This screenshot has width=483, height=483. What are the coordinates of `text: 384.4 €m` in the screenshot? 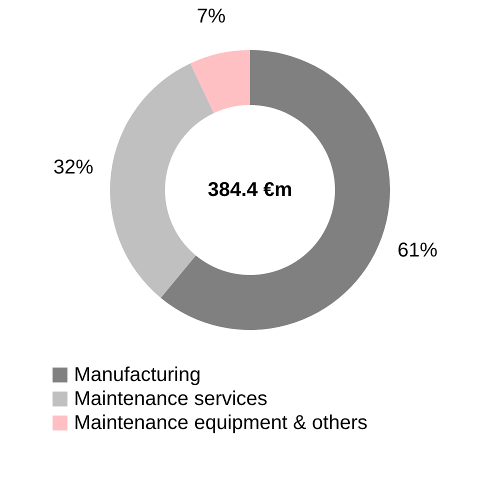 It's located at (250, 190).